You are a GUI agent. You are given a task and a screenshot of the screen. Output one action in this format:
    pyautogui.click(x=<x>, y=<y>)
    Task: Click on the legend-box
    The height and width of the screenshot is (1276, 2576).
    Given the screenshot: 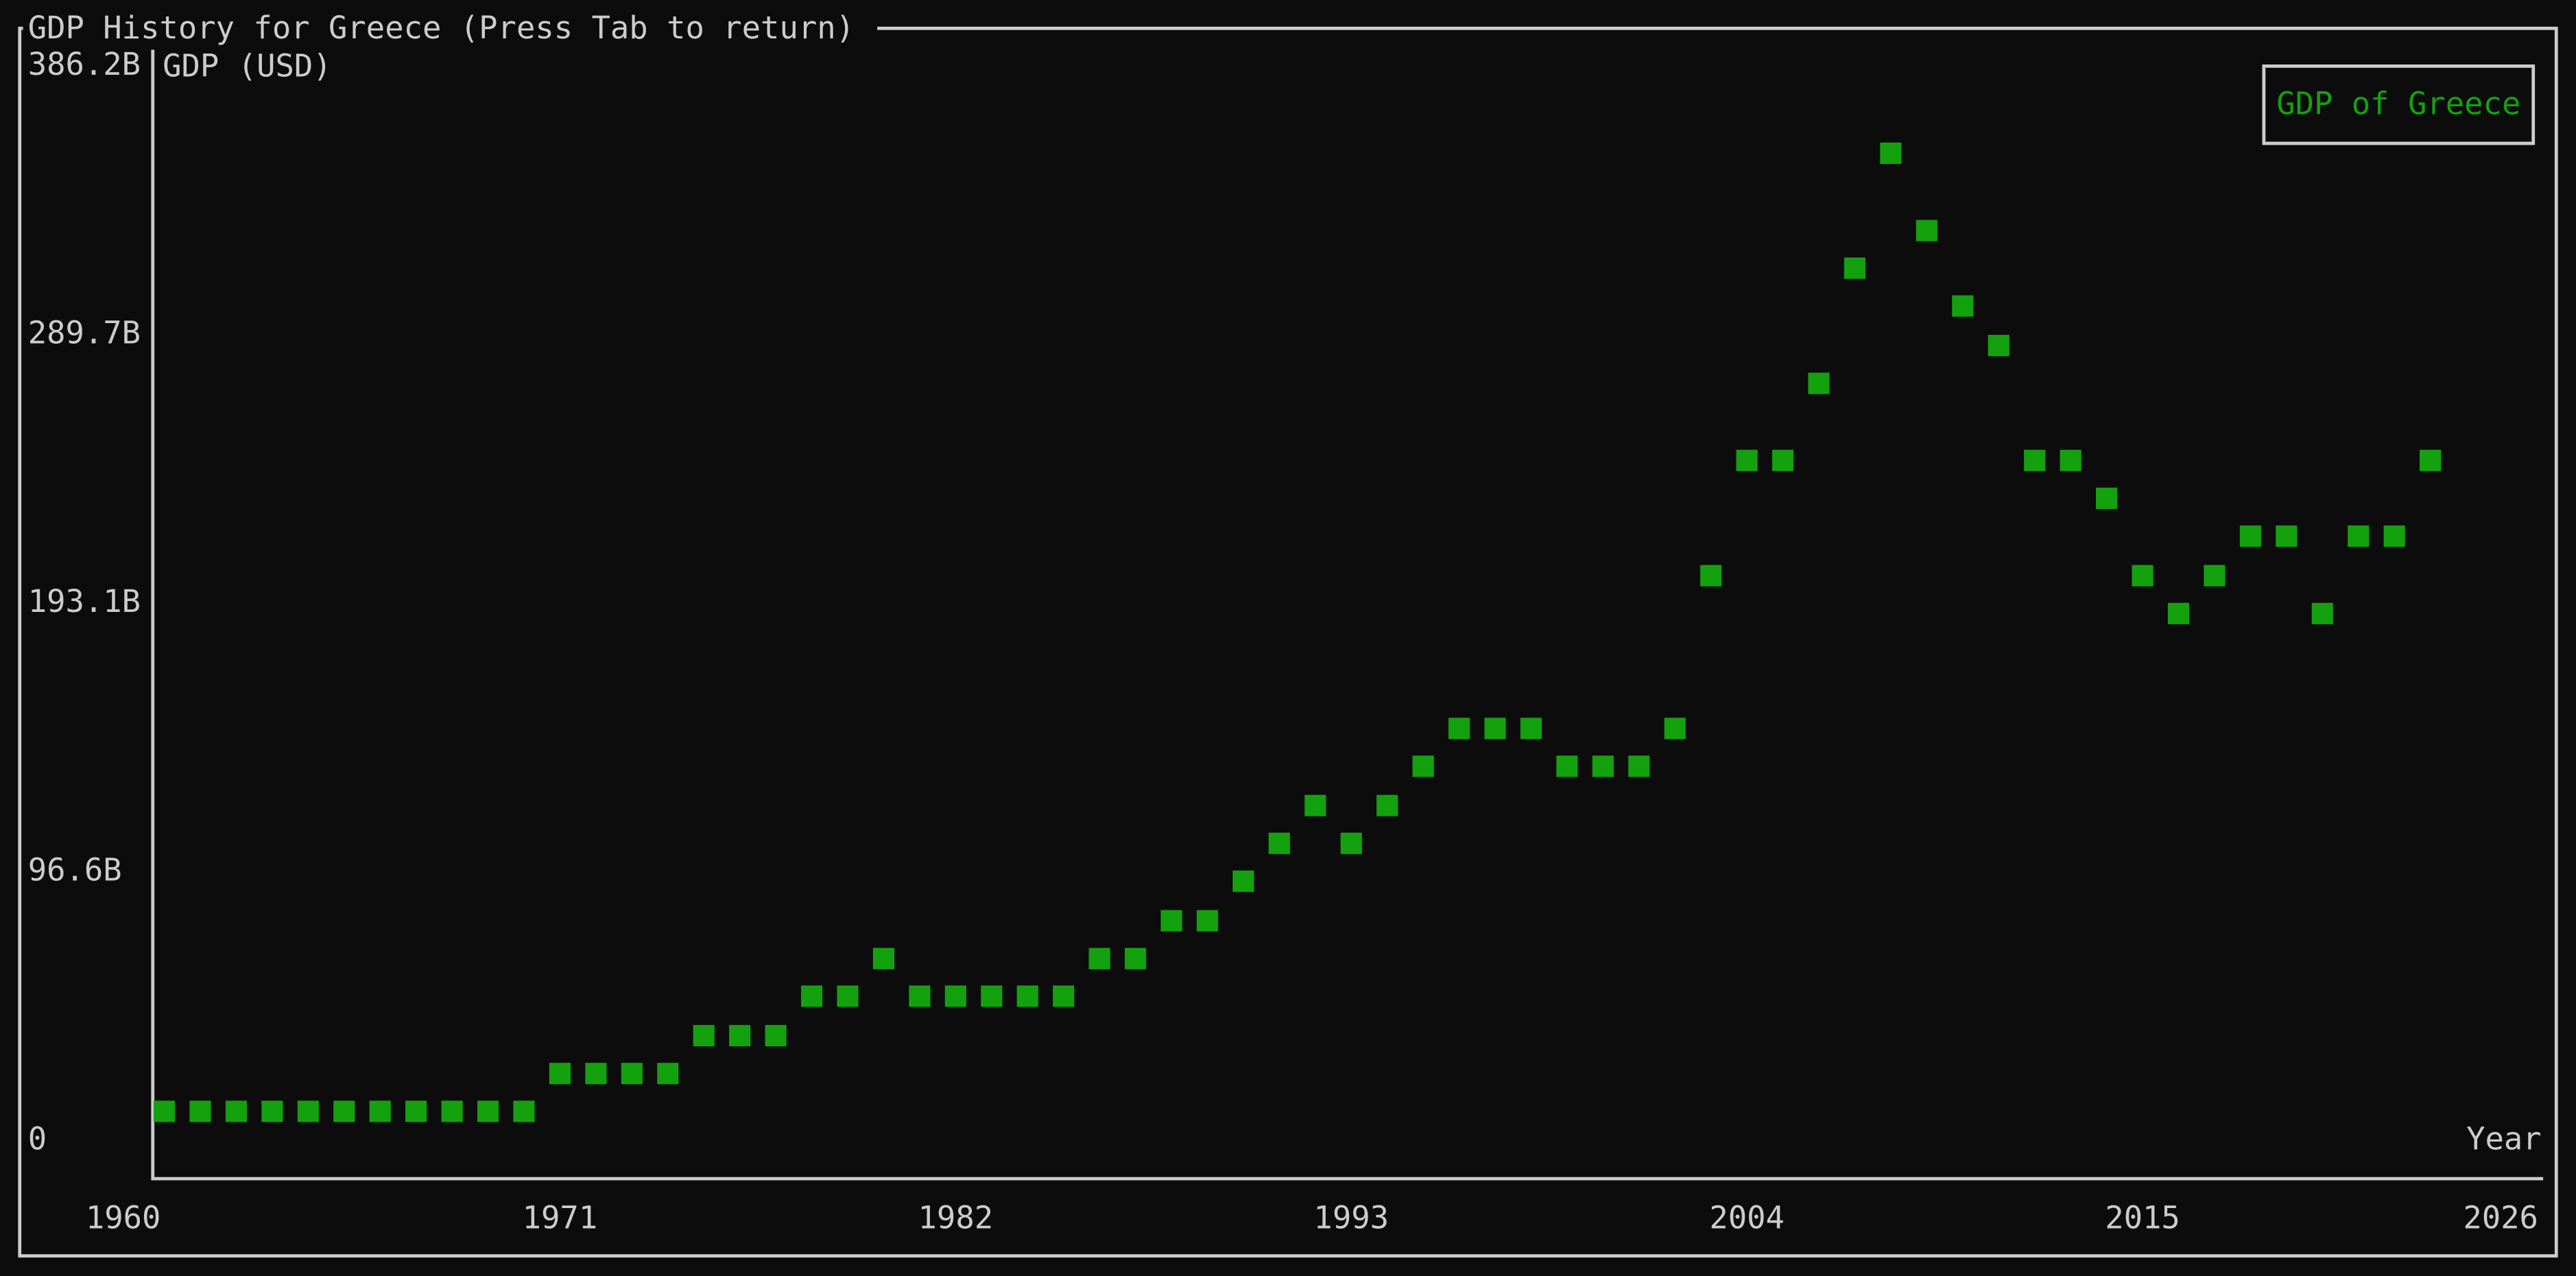 What is the action you would take?
    pyautogui.click(x=2399, y=104)
    